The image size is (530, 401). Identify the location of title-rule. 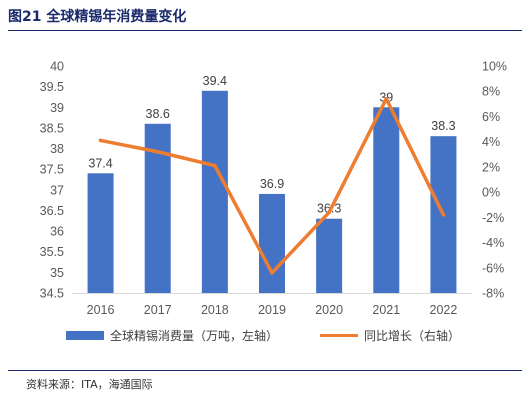
(265, 30).